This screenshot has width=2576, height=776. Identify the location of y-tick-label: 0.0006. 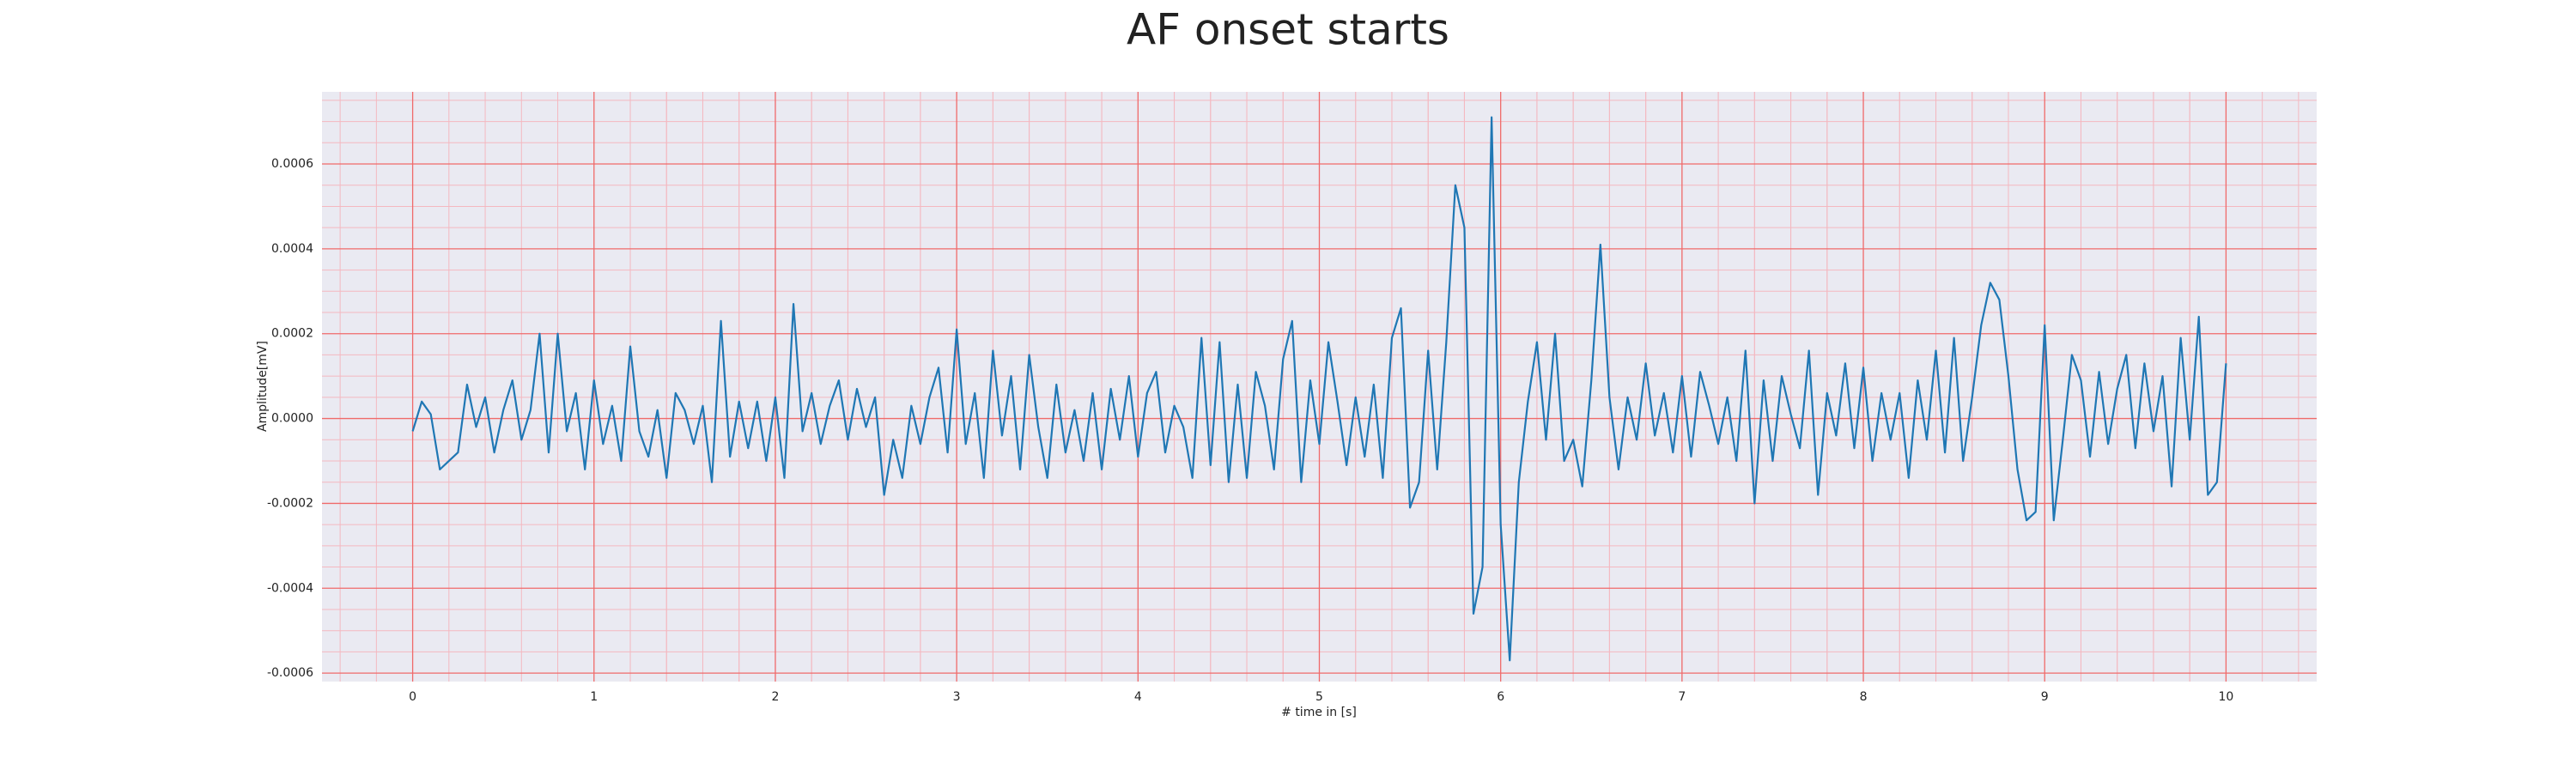
(292, 164).